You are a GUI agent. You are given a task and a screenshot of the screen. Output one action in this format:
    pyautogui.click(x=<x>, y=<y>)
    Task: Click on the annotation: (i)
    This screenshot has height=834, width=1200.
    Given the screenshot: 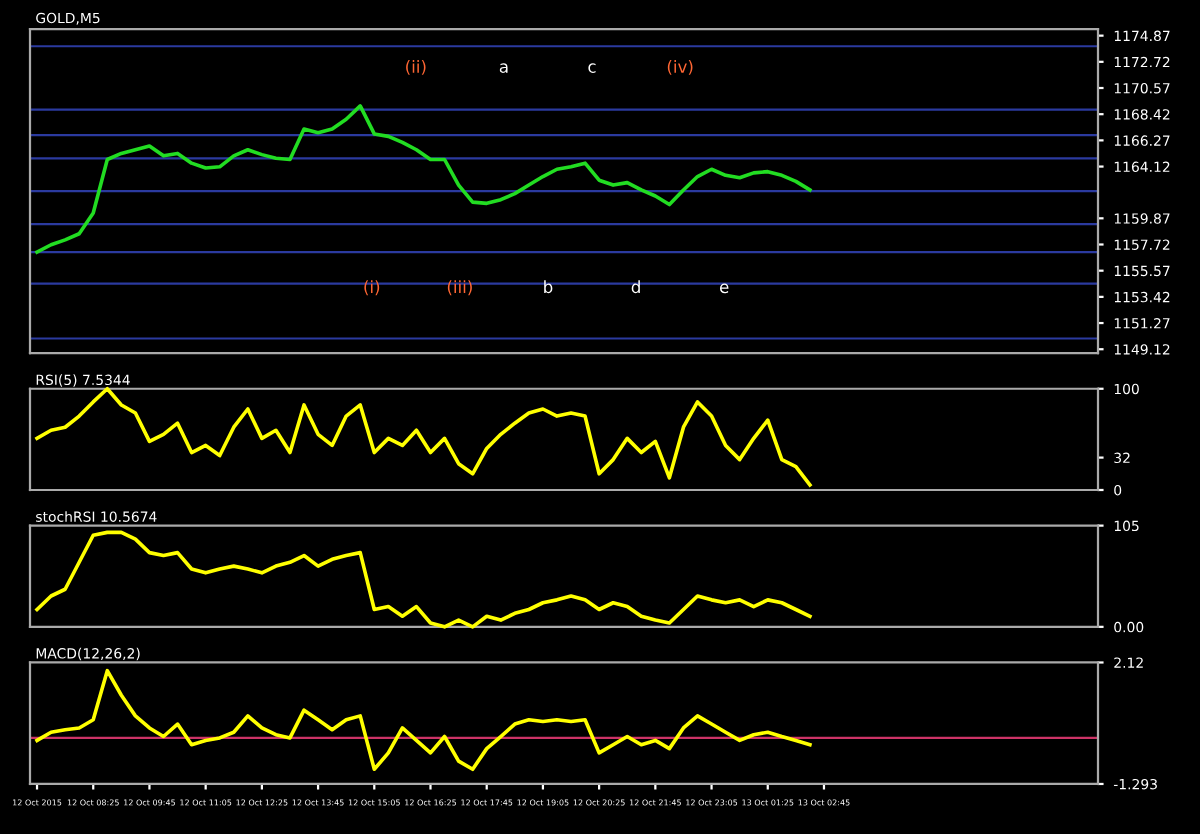 What is the action you would take?
    pyautogui.click(x=372, y=288)
    